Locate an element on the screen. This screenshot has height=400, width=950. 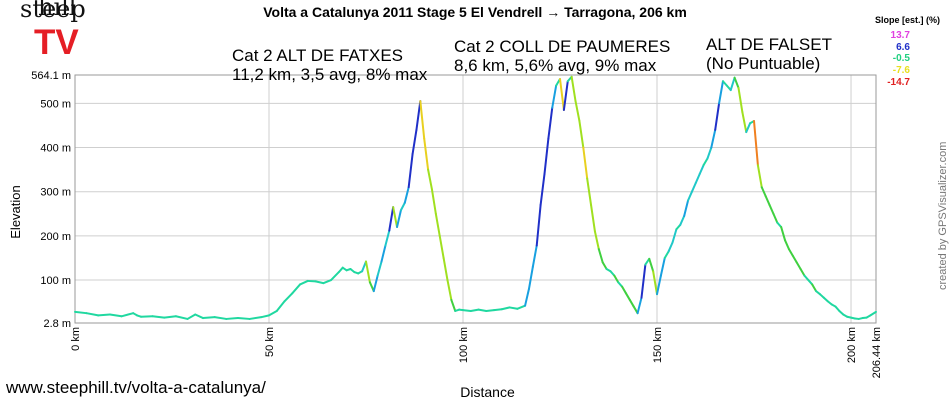
y-tick-label: 2.8 m is located at coordinates (57, 324).